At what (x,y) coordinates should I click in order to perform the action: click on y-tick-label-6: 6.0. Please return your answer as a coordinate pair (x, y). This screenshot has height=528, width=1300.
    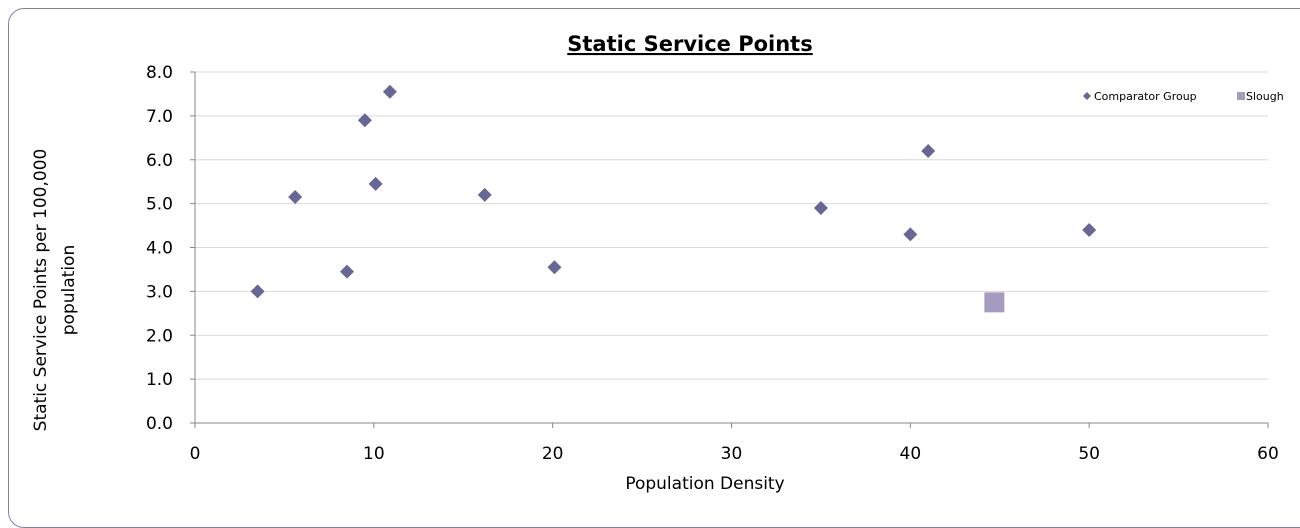
    Looking at the image, I should click on (159, 161).